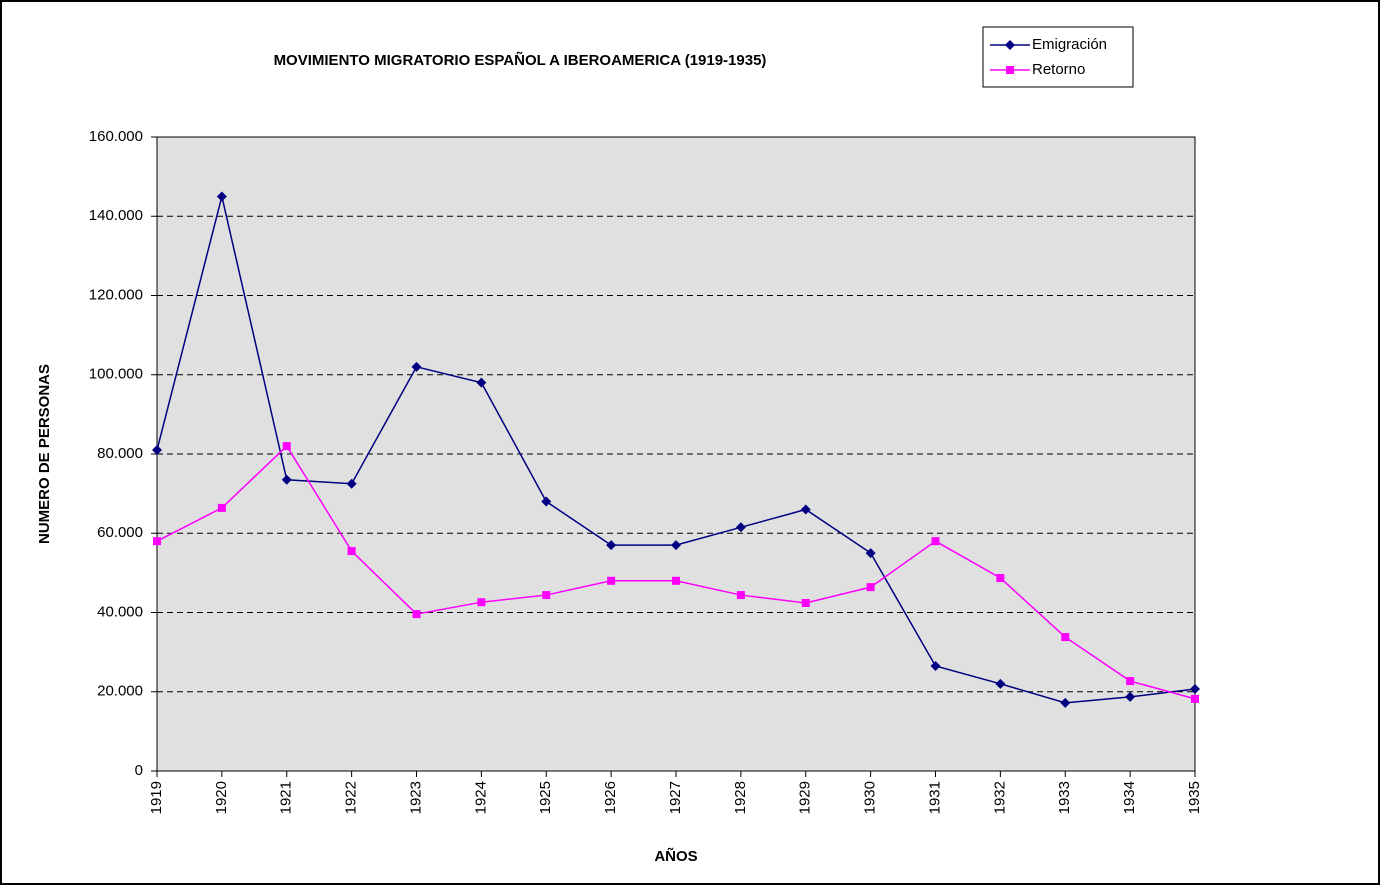 The height and width of the screenshot is (885, 1380). Describe the element at coordinates (221, 797) in the screenshot. I see `x-tick-label: 1920` at that location.